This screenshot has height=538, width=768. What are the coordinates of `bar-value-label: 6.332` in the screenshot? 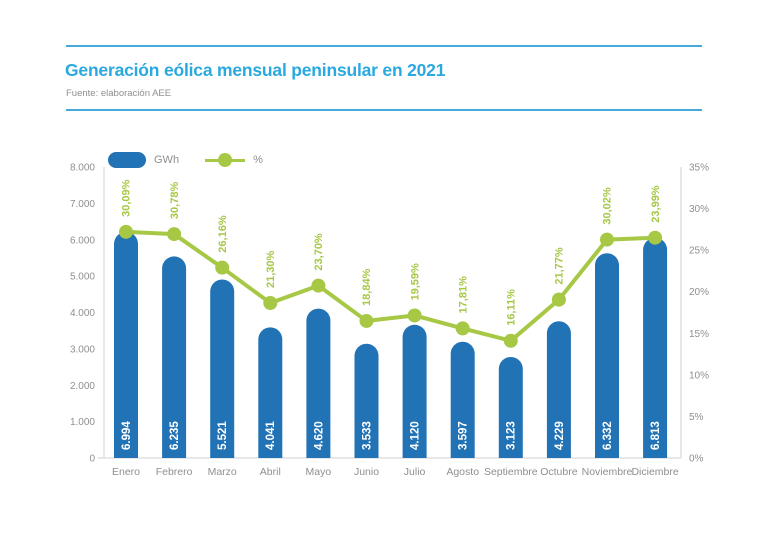 It's located at (608, 435).